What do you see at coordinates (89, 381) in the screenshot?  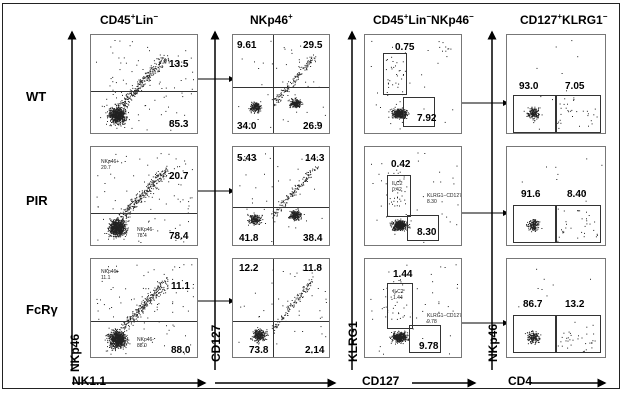 I see `col1-x-axis-label: NK1.1` at bounding box center [89, 381].